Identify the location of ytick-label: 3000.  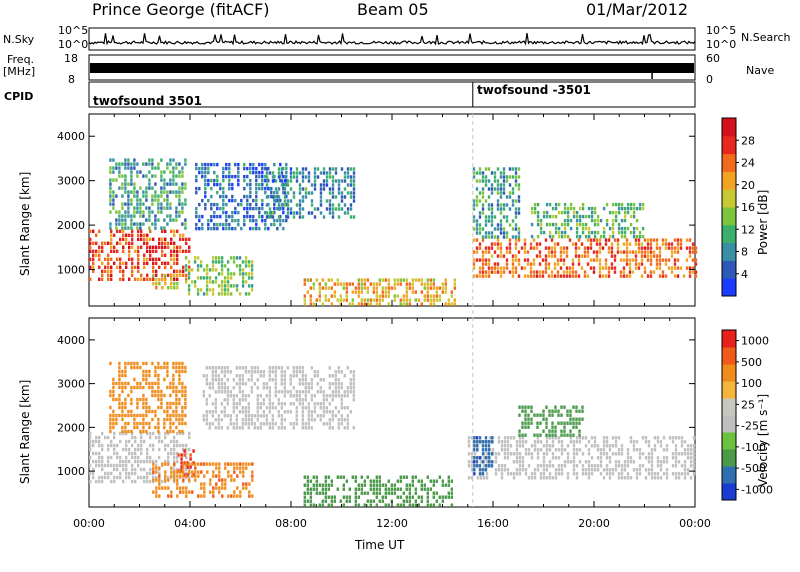
(71, 181).